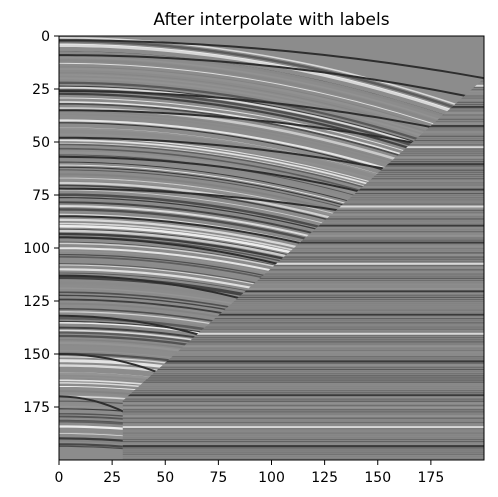 This screenshot has width=498, height=497. I want to click on x-tick-label: 100, so click(271, 478).